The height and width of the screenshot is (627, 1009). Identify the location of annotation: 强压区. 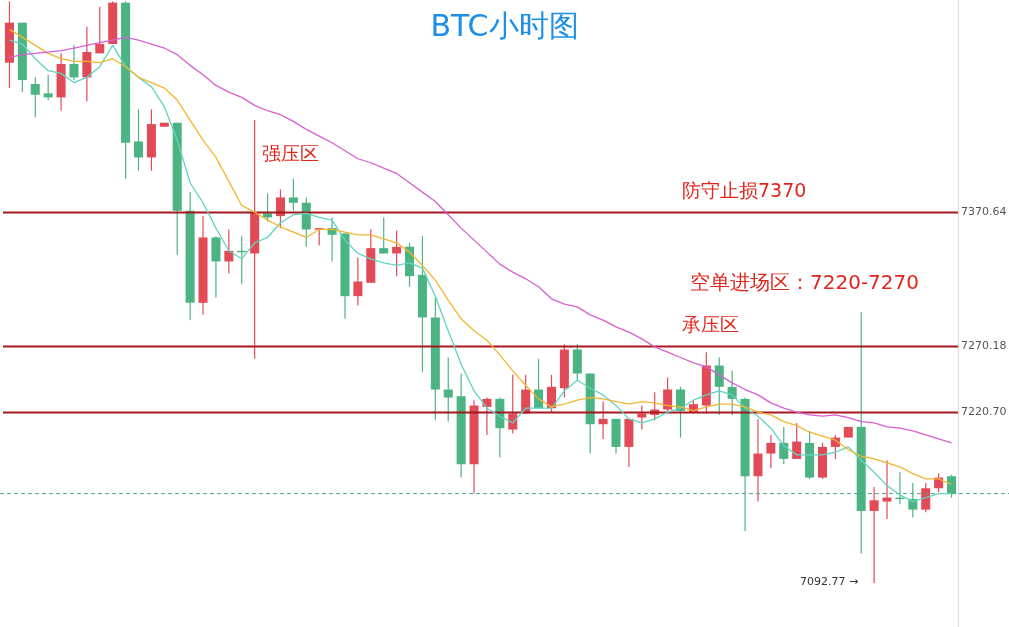
(290, 152).